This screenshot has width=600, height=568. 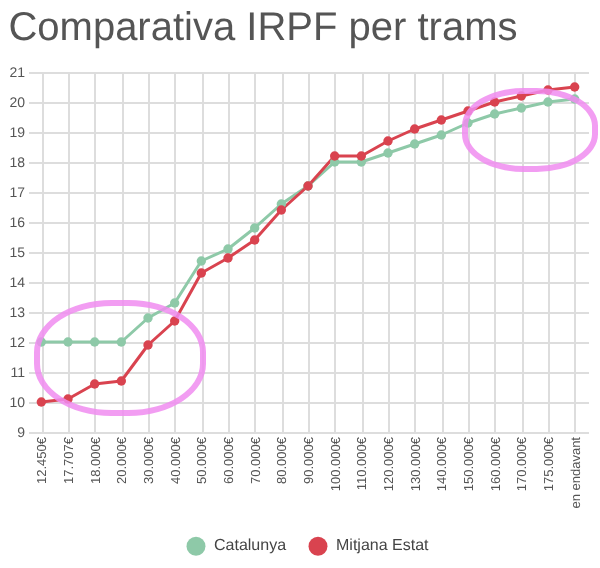 I want to click on legend-label: Mitjana Estat, so click(x=383, y=545).